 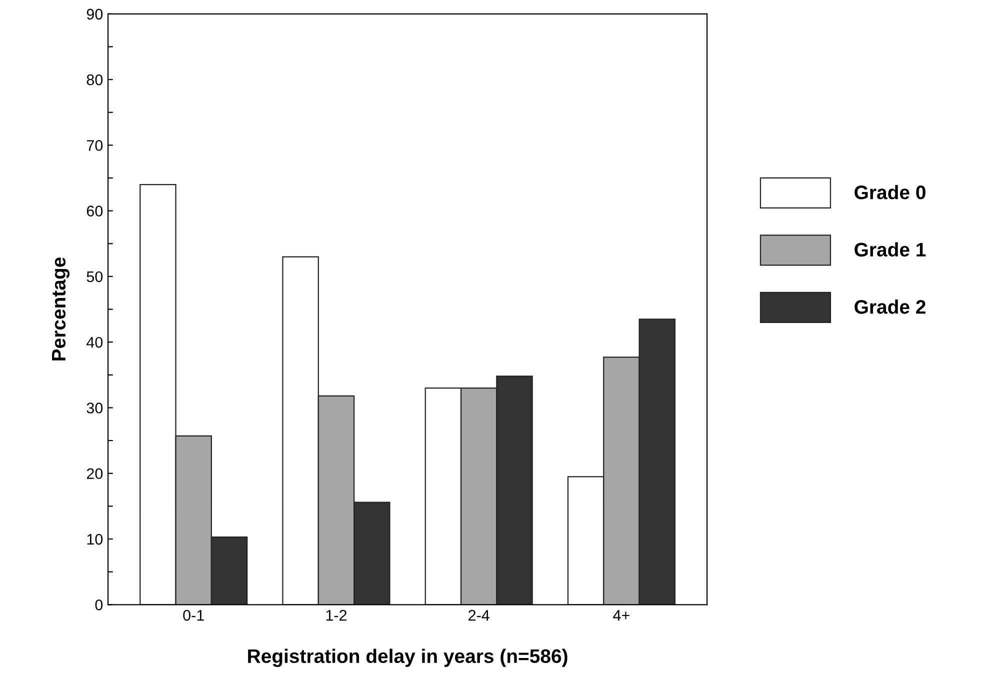 What do you see at coordinates (94, 80) in the screenshot?
I see `y-tick-label: 80` at bounding box center [94, 80].